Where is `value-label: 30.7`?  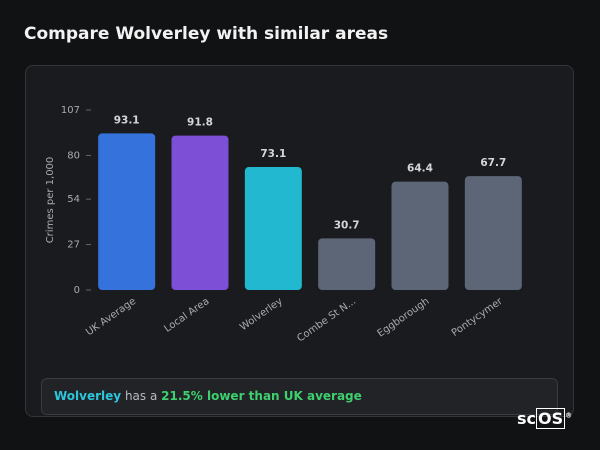
value-label: 30.7 is located at coordinates (347, 225).